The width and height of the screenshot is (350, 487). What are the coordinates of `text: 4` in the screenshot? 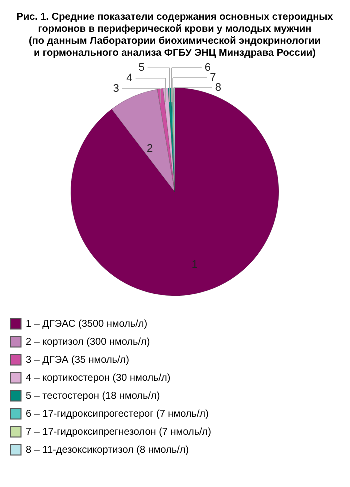 It's located at (129, 78).